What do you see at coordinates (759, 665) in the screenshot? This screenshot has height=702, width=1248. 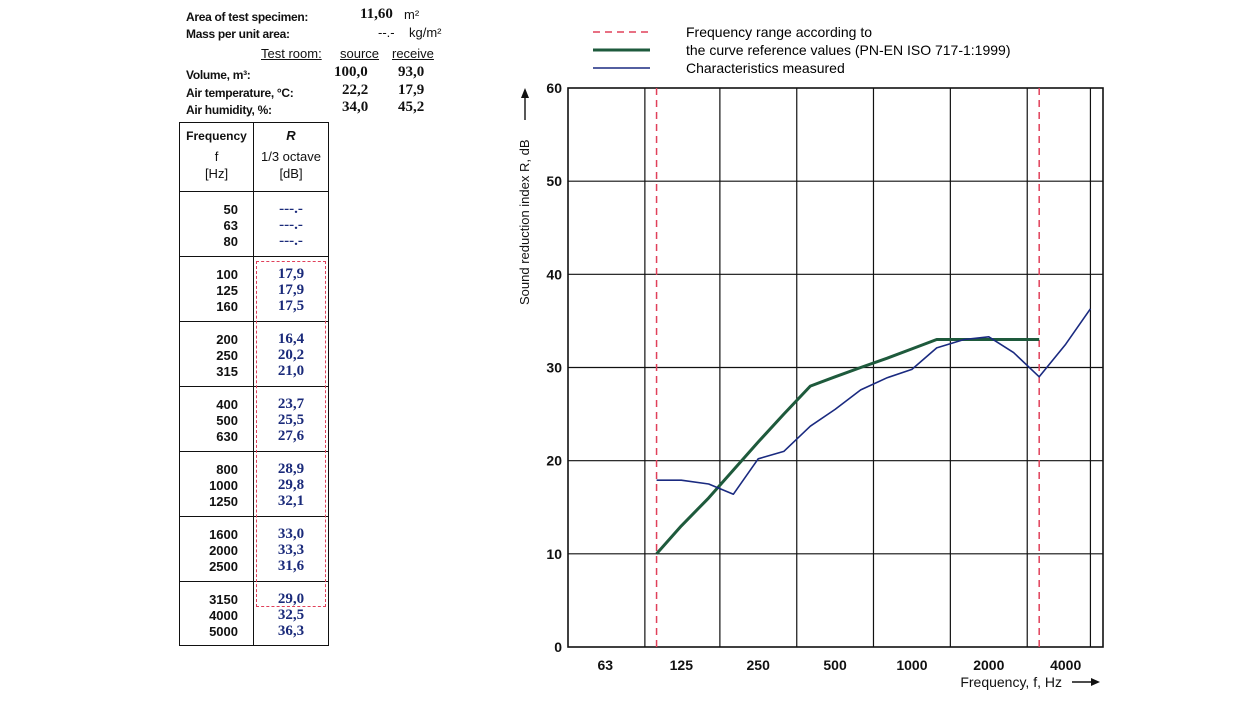 I see `x-tick-label: 250` at bounding box center [759, 665].